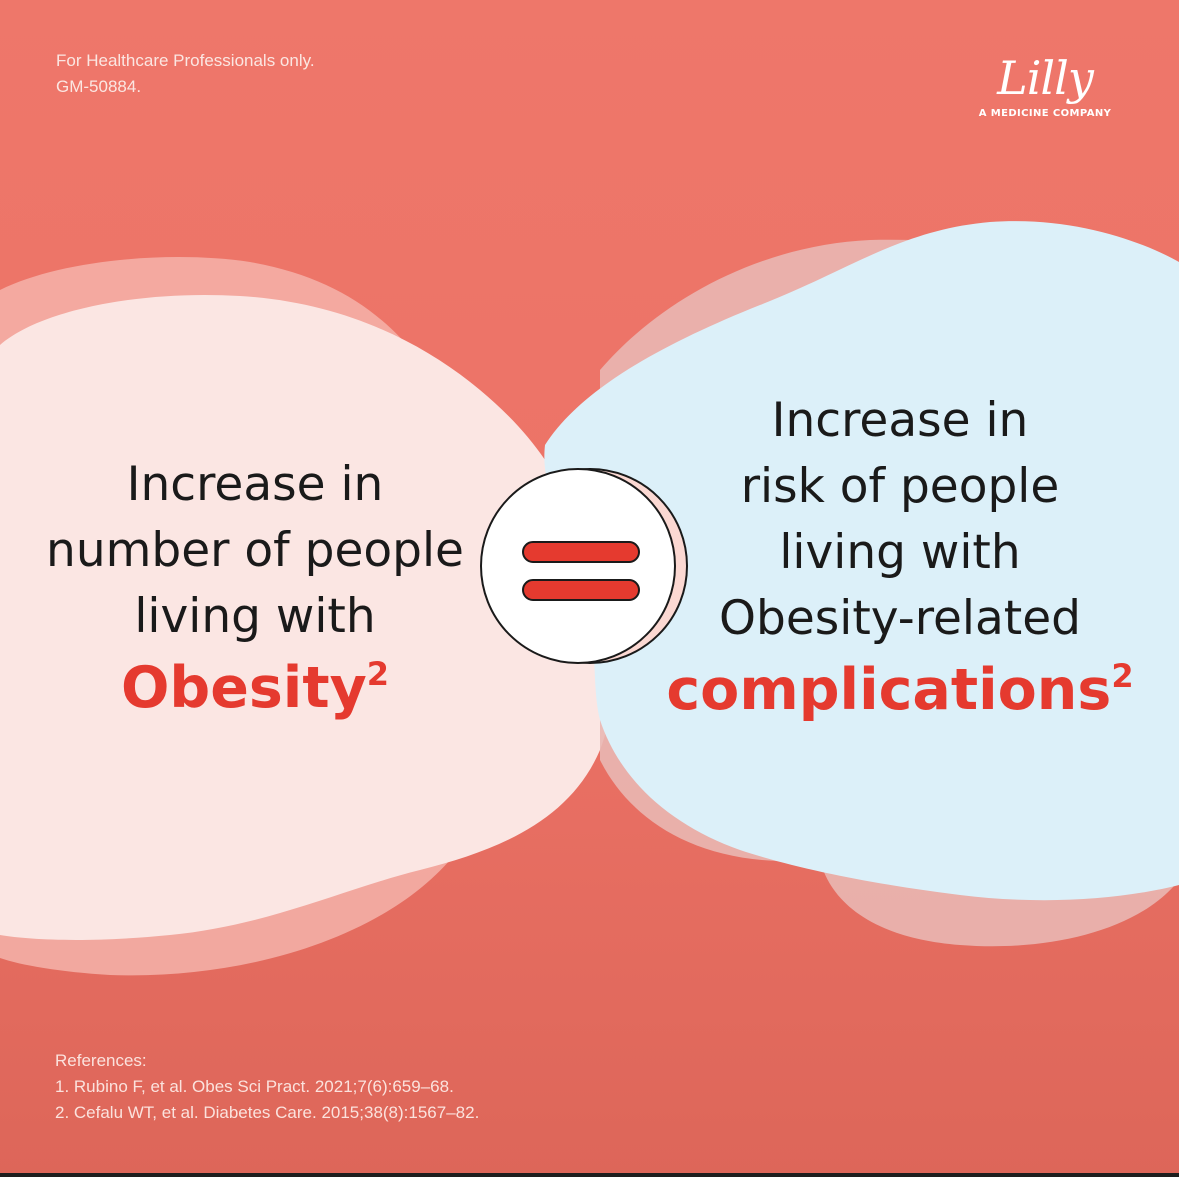  Describe the element at coordinates (255, 484) in the screenshot. I see `left-statement-line: Increase in` at that location.